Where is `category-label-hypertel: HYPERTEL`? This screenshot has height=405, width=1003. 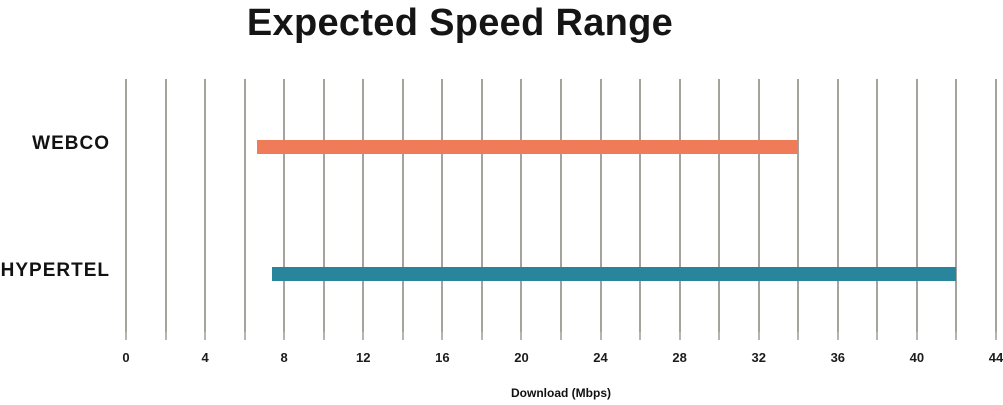 category-label-hypertel: HYPERTEL is located at coordinates (55, 270).